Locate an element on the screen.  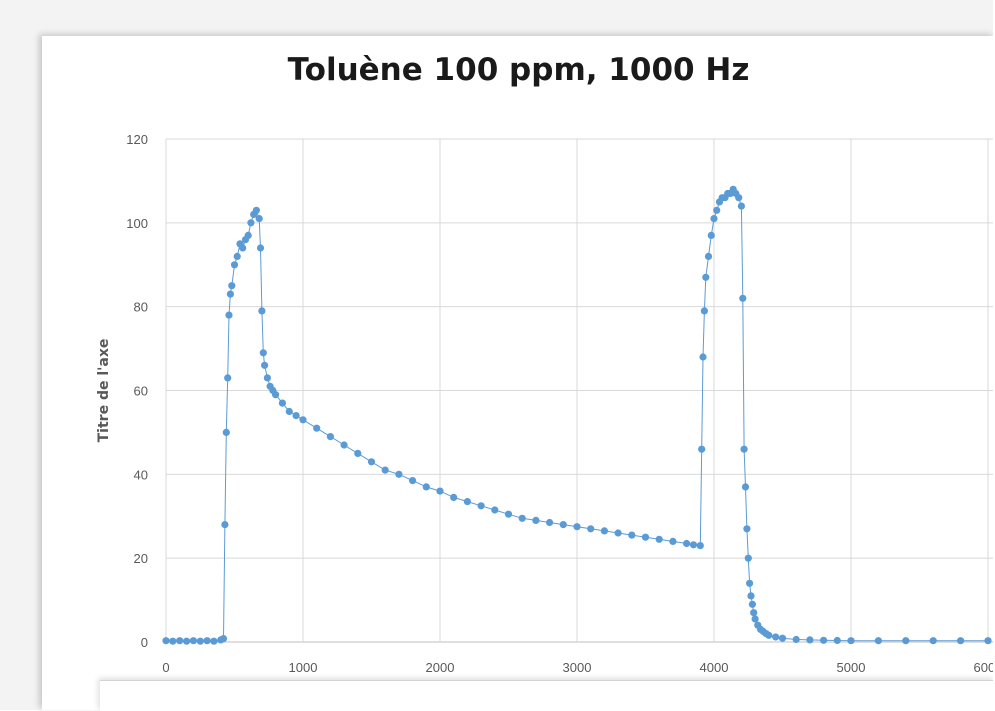
y-tick-label: 120 is located at coordinates (137, 139).